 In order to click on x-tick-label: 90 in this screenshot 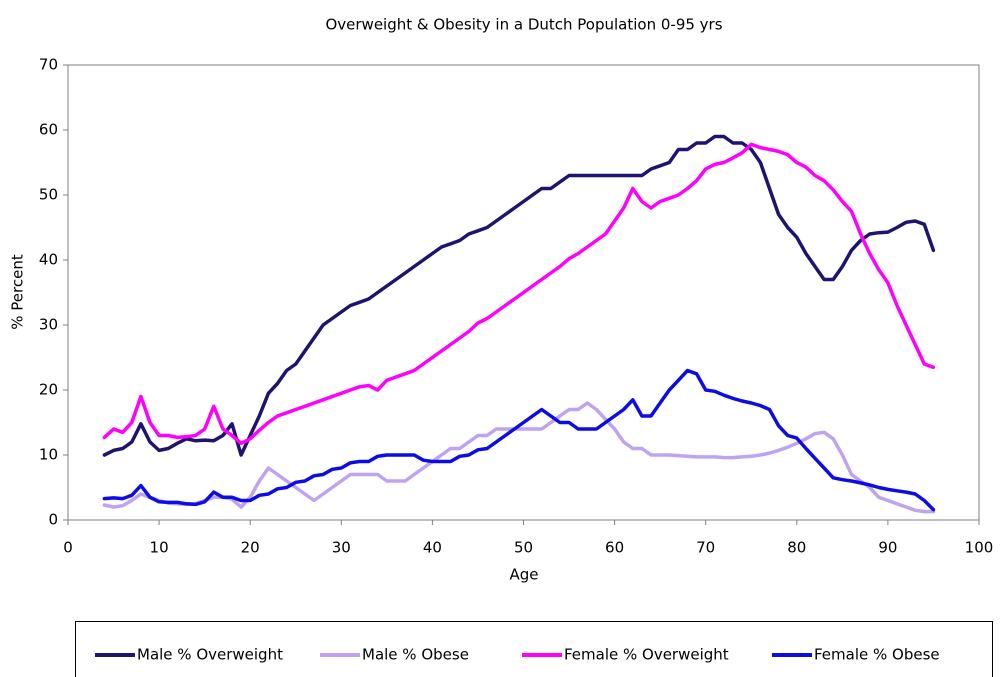, I will do `click(887, 548)`.